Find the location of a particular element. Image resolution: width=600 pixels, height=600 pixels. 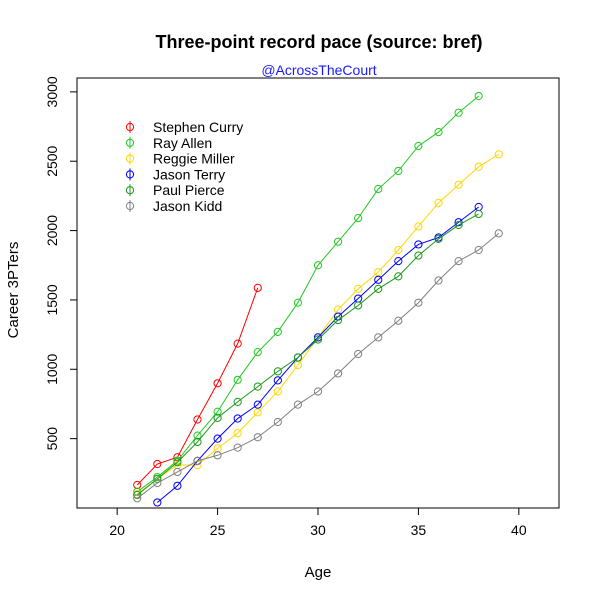

legend-item: Jason Kidd is located at coordinates (173, 206).